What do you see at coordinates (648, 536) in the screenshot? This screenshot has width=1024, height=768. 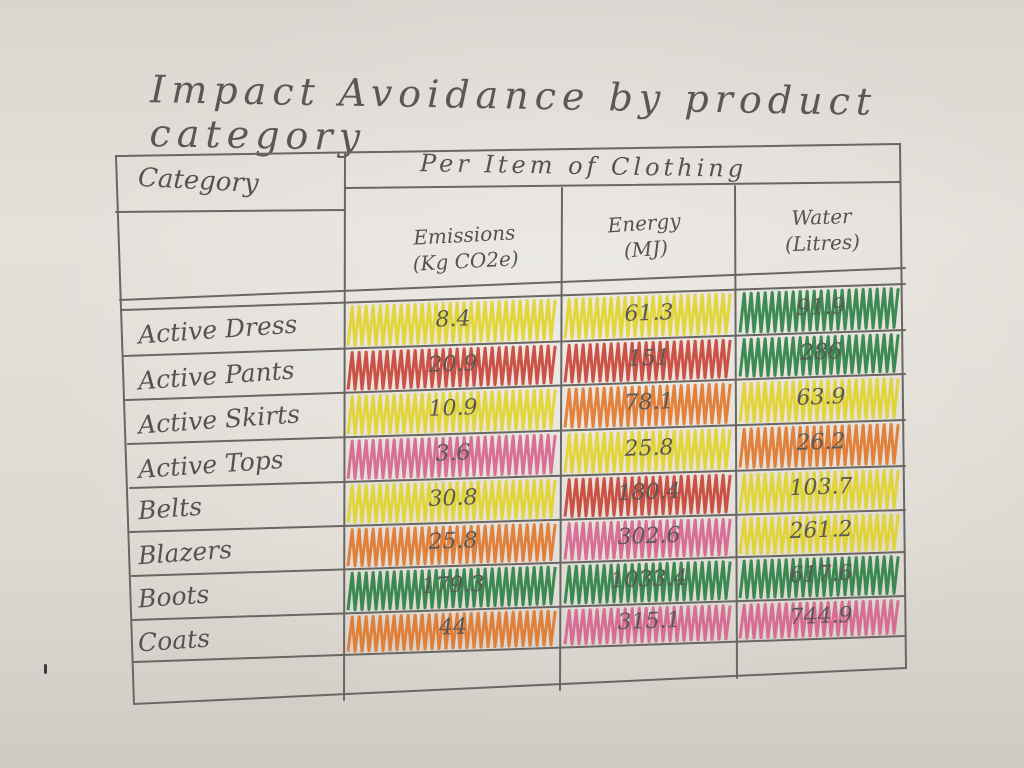 I see `table-cell-value: 302.6` at bounding box center [648, 536].